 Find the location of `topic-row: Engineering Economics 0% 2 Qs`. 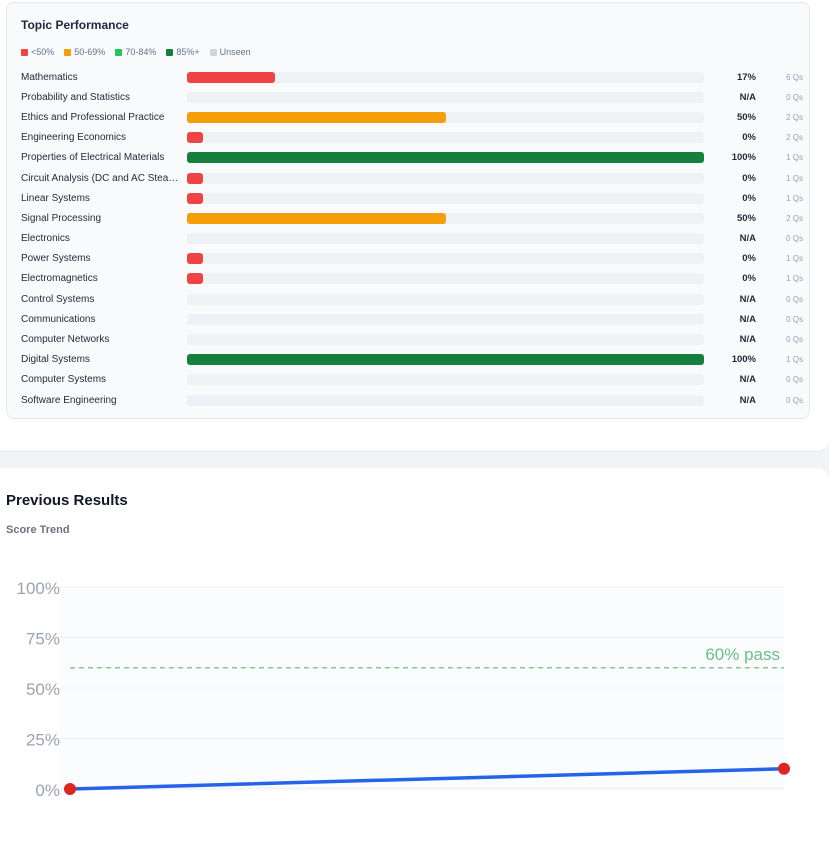

topic-row: Engineering Economics 0% 2 Qs is located at coordinates (412, 138).